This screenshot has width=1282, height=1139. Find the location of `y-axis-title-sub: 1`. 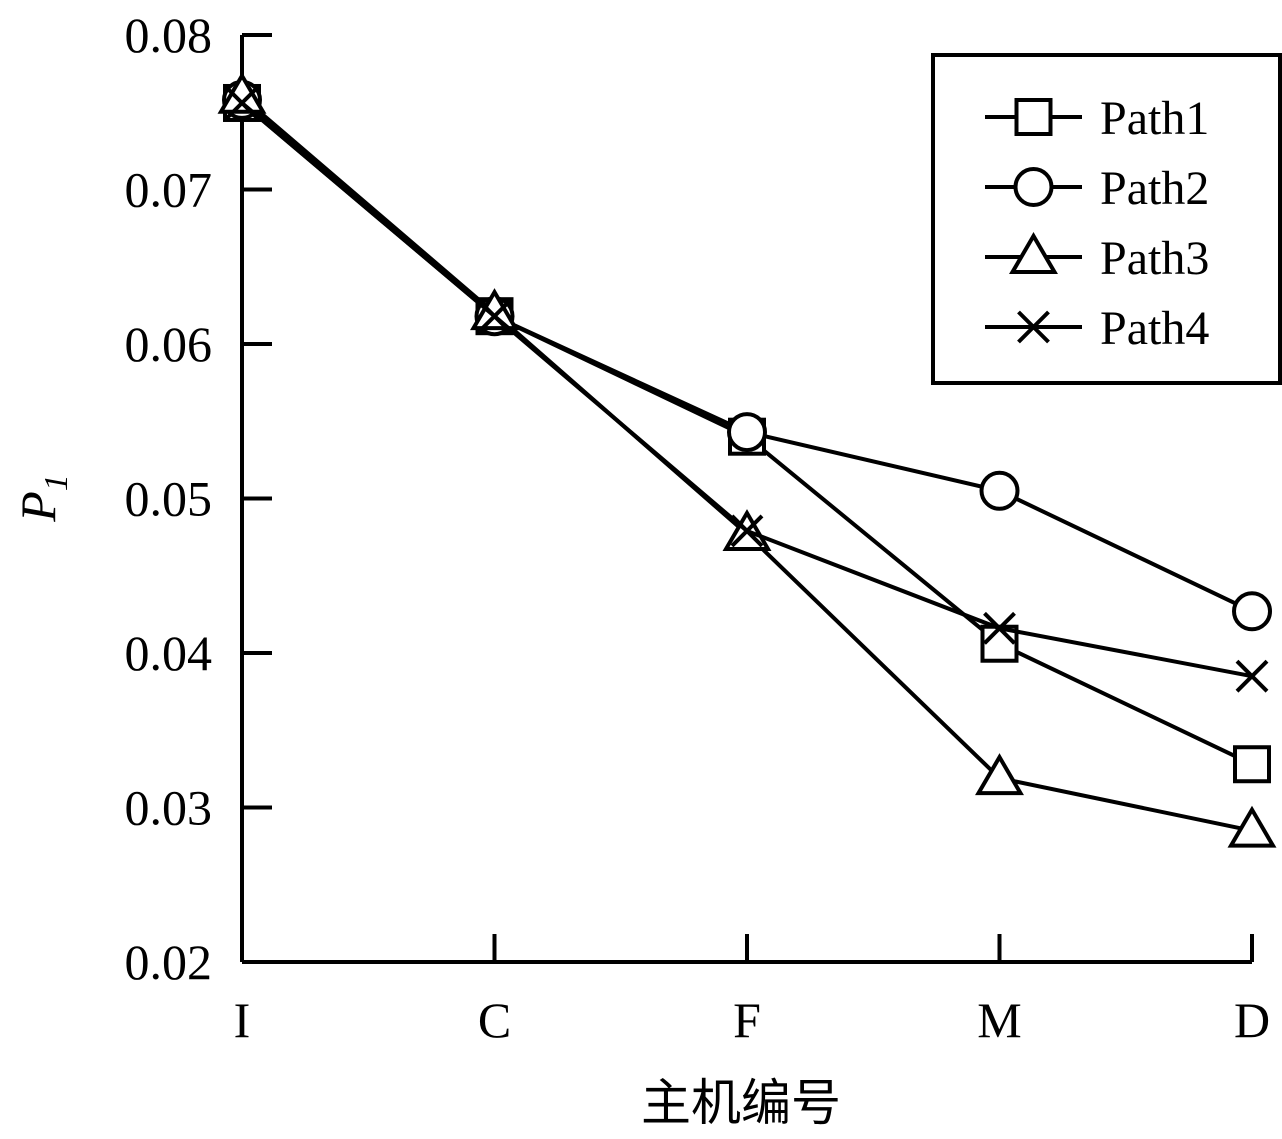

y-axis-title-sub: 1 is located at coordinates (56, 482).